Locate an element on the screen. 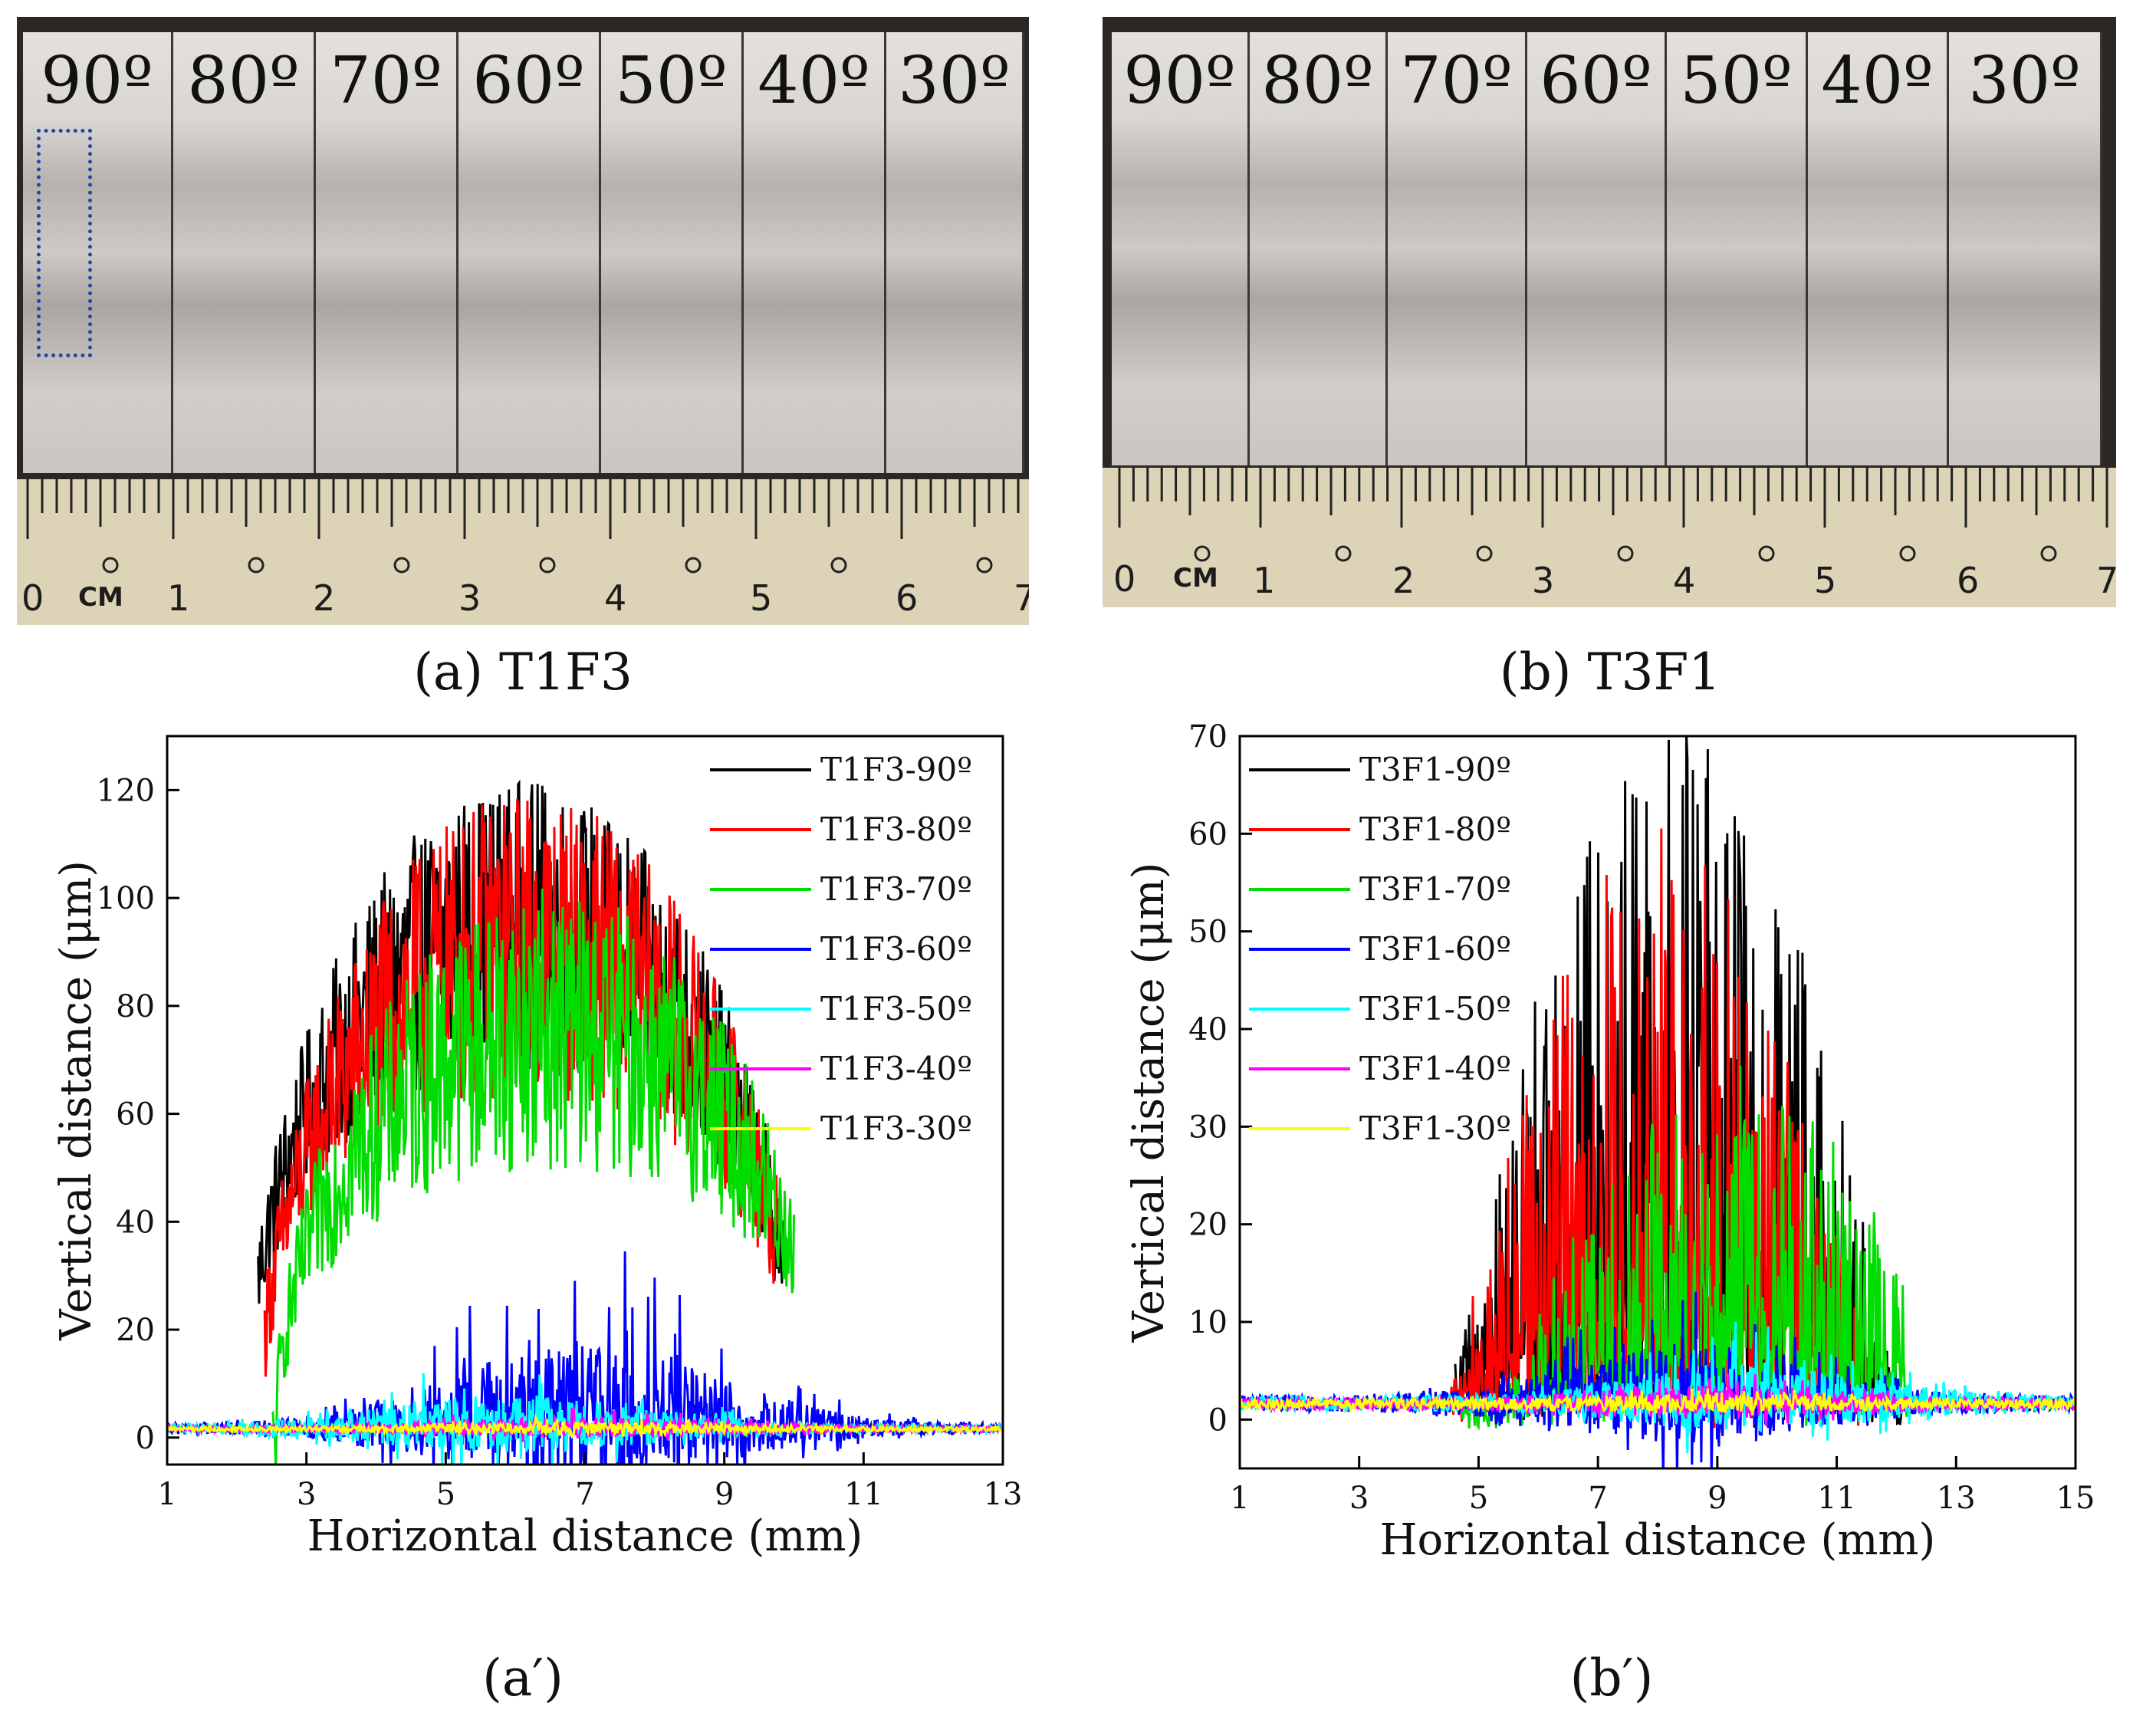 The width and height of the screenshot is (2133, 1736). y-axis-title: Vertical distance (μm) is located at coordinates (1149, 1102).